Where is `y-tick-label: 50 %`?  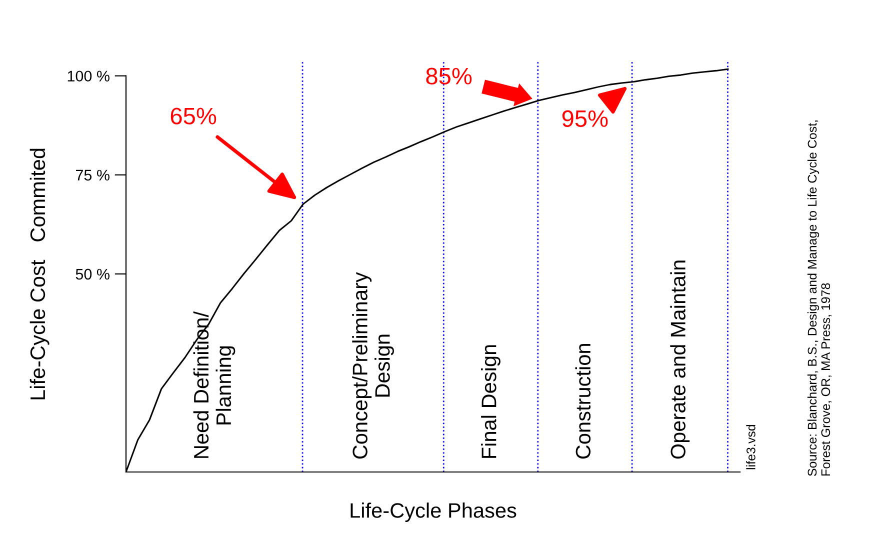
y-tick-label: 50 % is located at coordinates (93, 274).